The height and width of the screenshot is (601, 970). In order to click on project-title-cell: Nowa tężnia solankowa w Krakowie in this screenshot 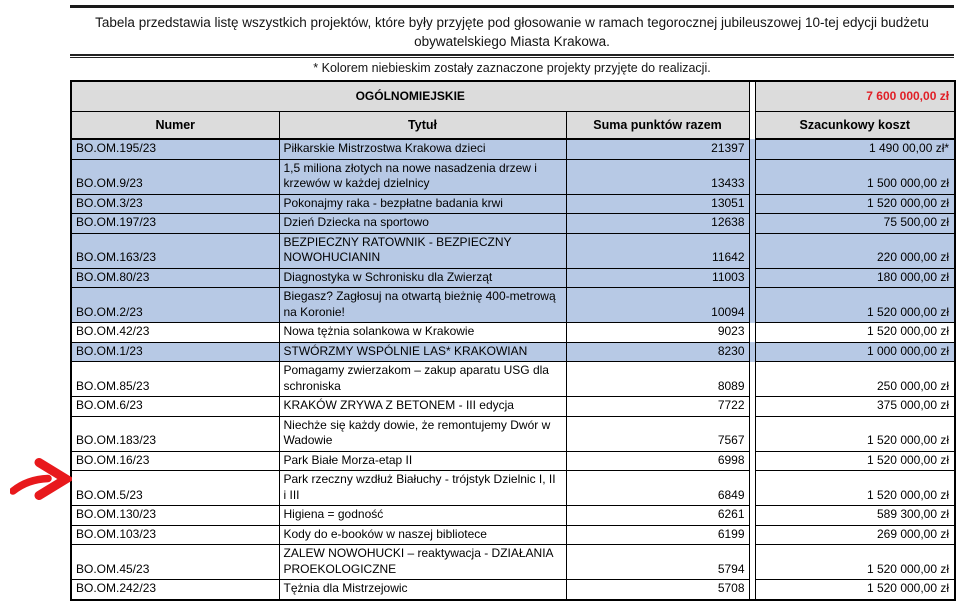, I will do `click(422, 332)`.